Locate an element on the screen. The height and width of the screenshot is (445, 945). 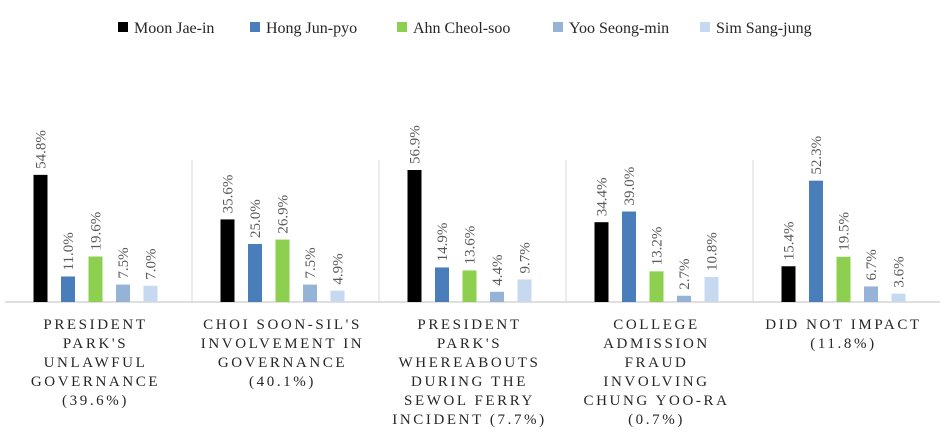
data-label: 11.0% is located at coordinates (69, 251).